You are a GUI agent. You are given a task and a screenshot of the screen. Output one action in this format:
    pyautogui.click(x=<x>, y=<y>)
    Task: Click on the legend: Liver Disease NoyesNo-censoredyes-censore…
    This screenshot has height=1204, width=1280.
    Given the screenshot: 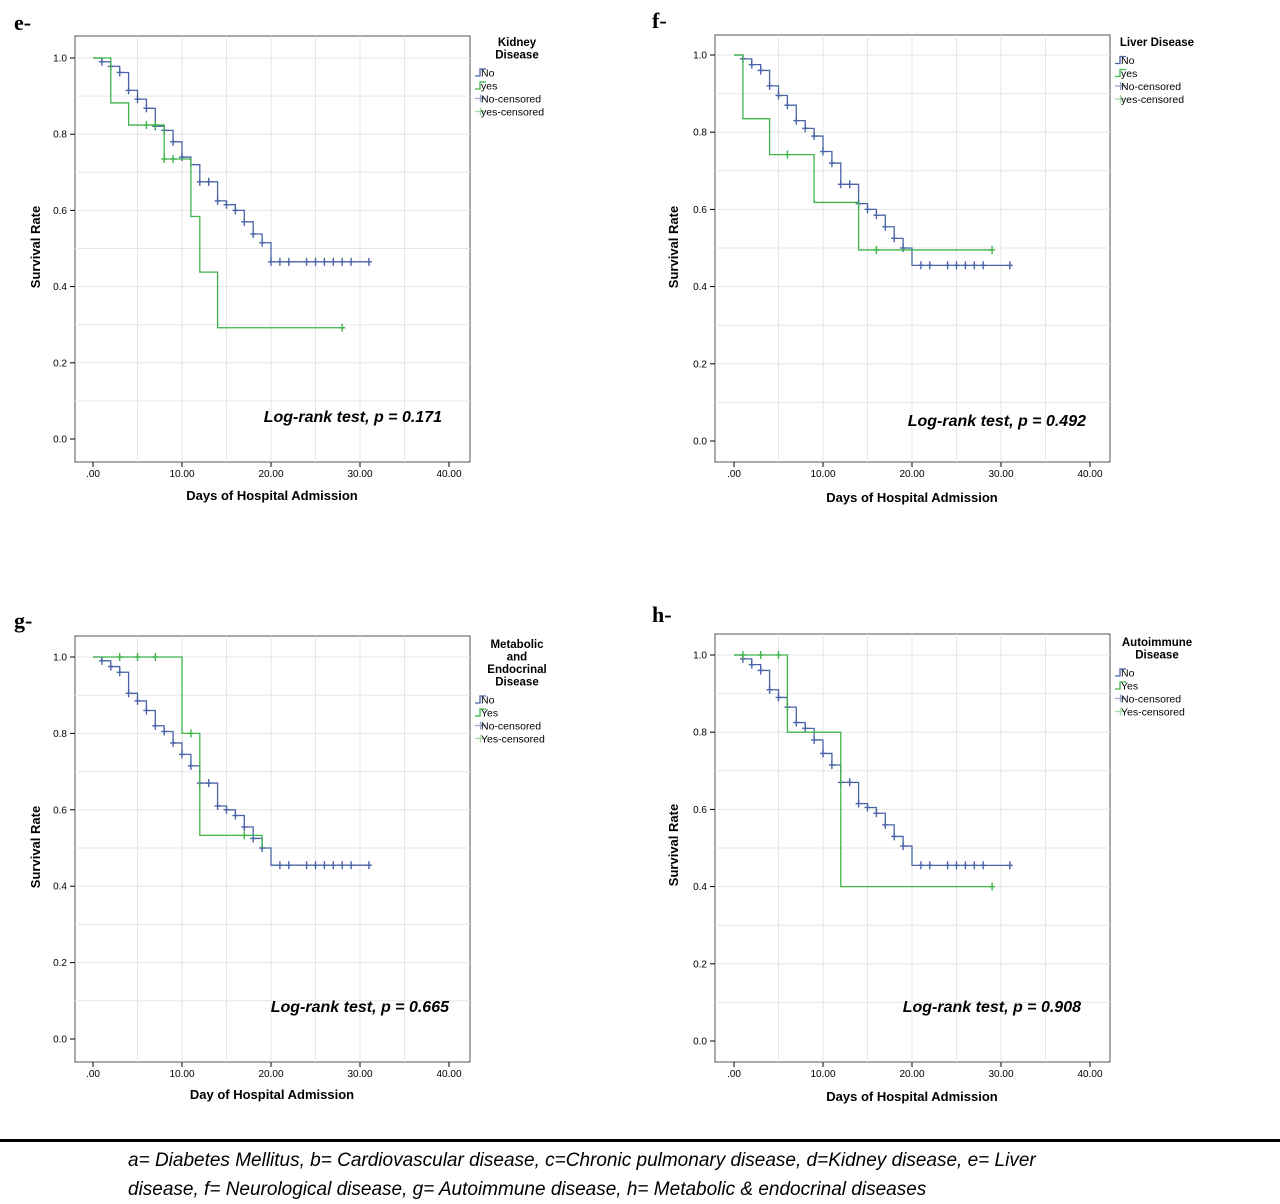 What is the action you would take?
    pyautogui.click(x=1154, y=71)
    